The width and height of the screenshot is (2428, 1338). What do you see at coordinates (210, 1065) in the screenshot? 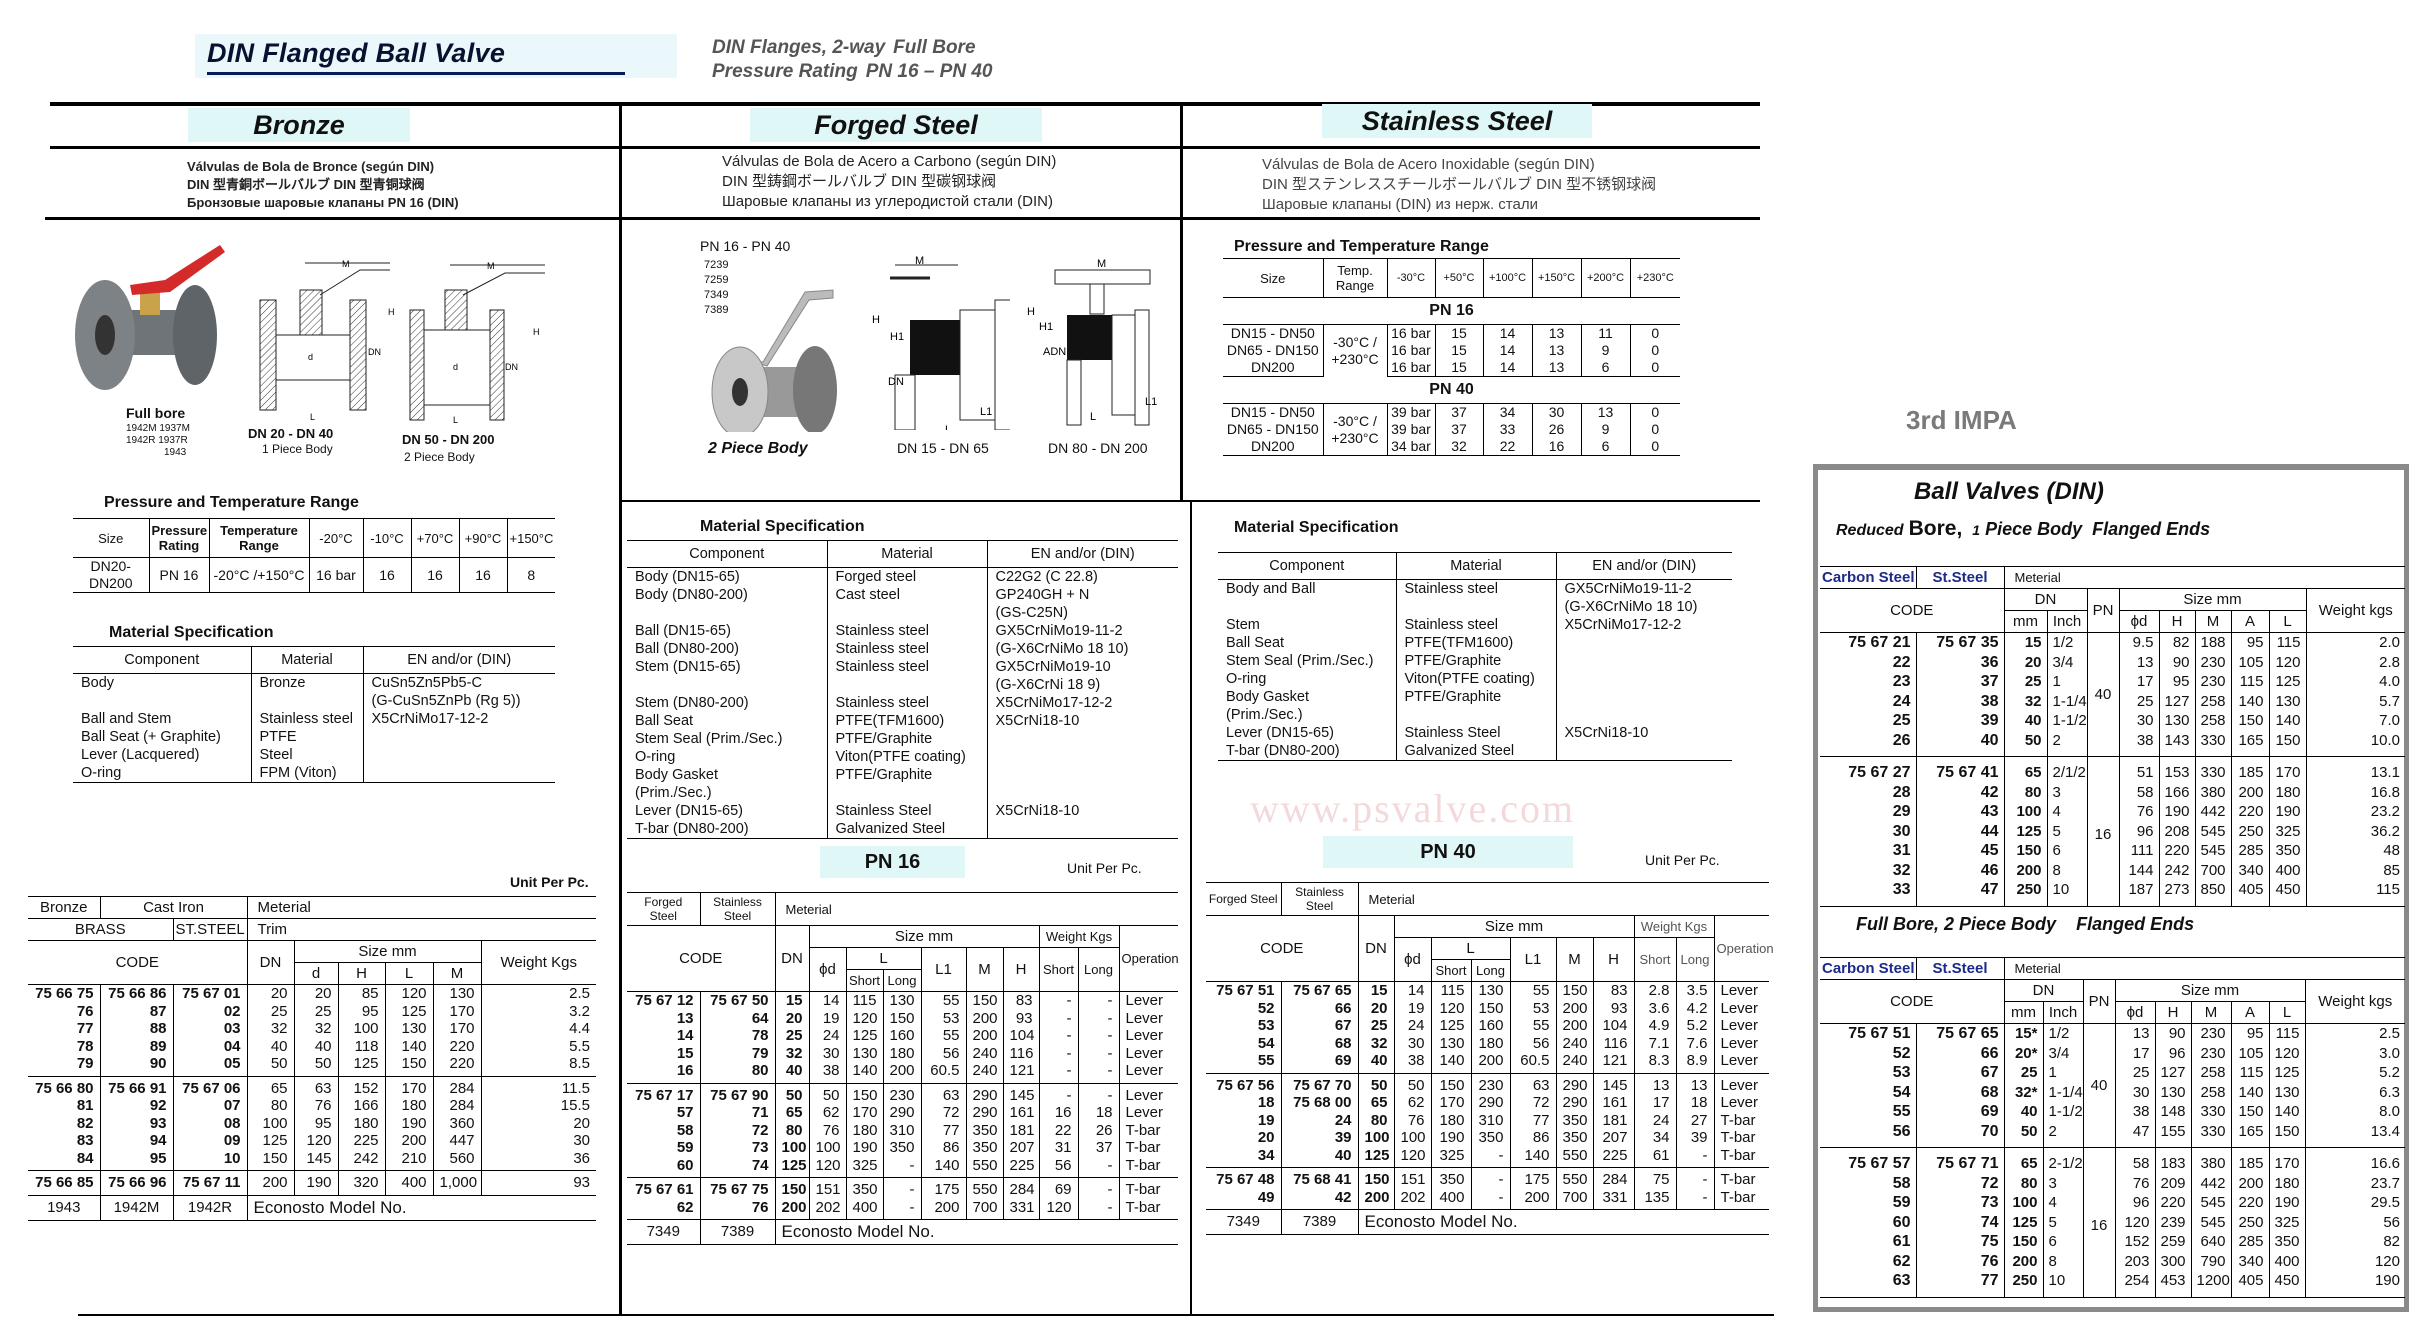
I see `cell: 05` at bounding box center [210, 1065].